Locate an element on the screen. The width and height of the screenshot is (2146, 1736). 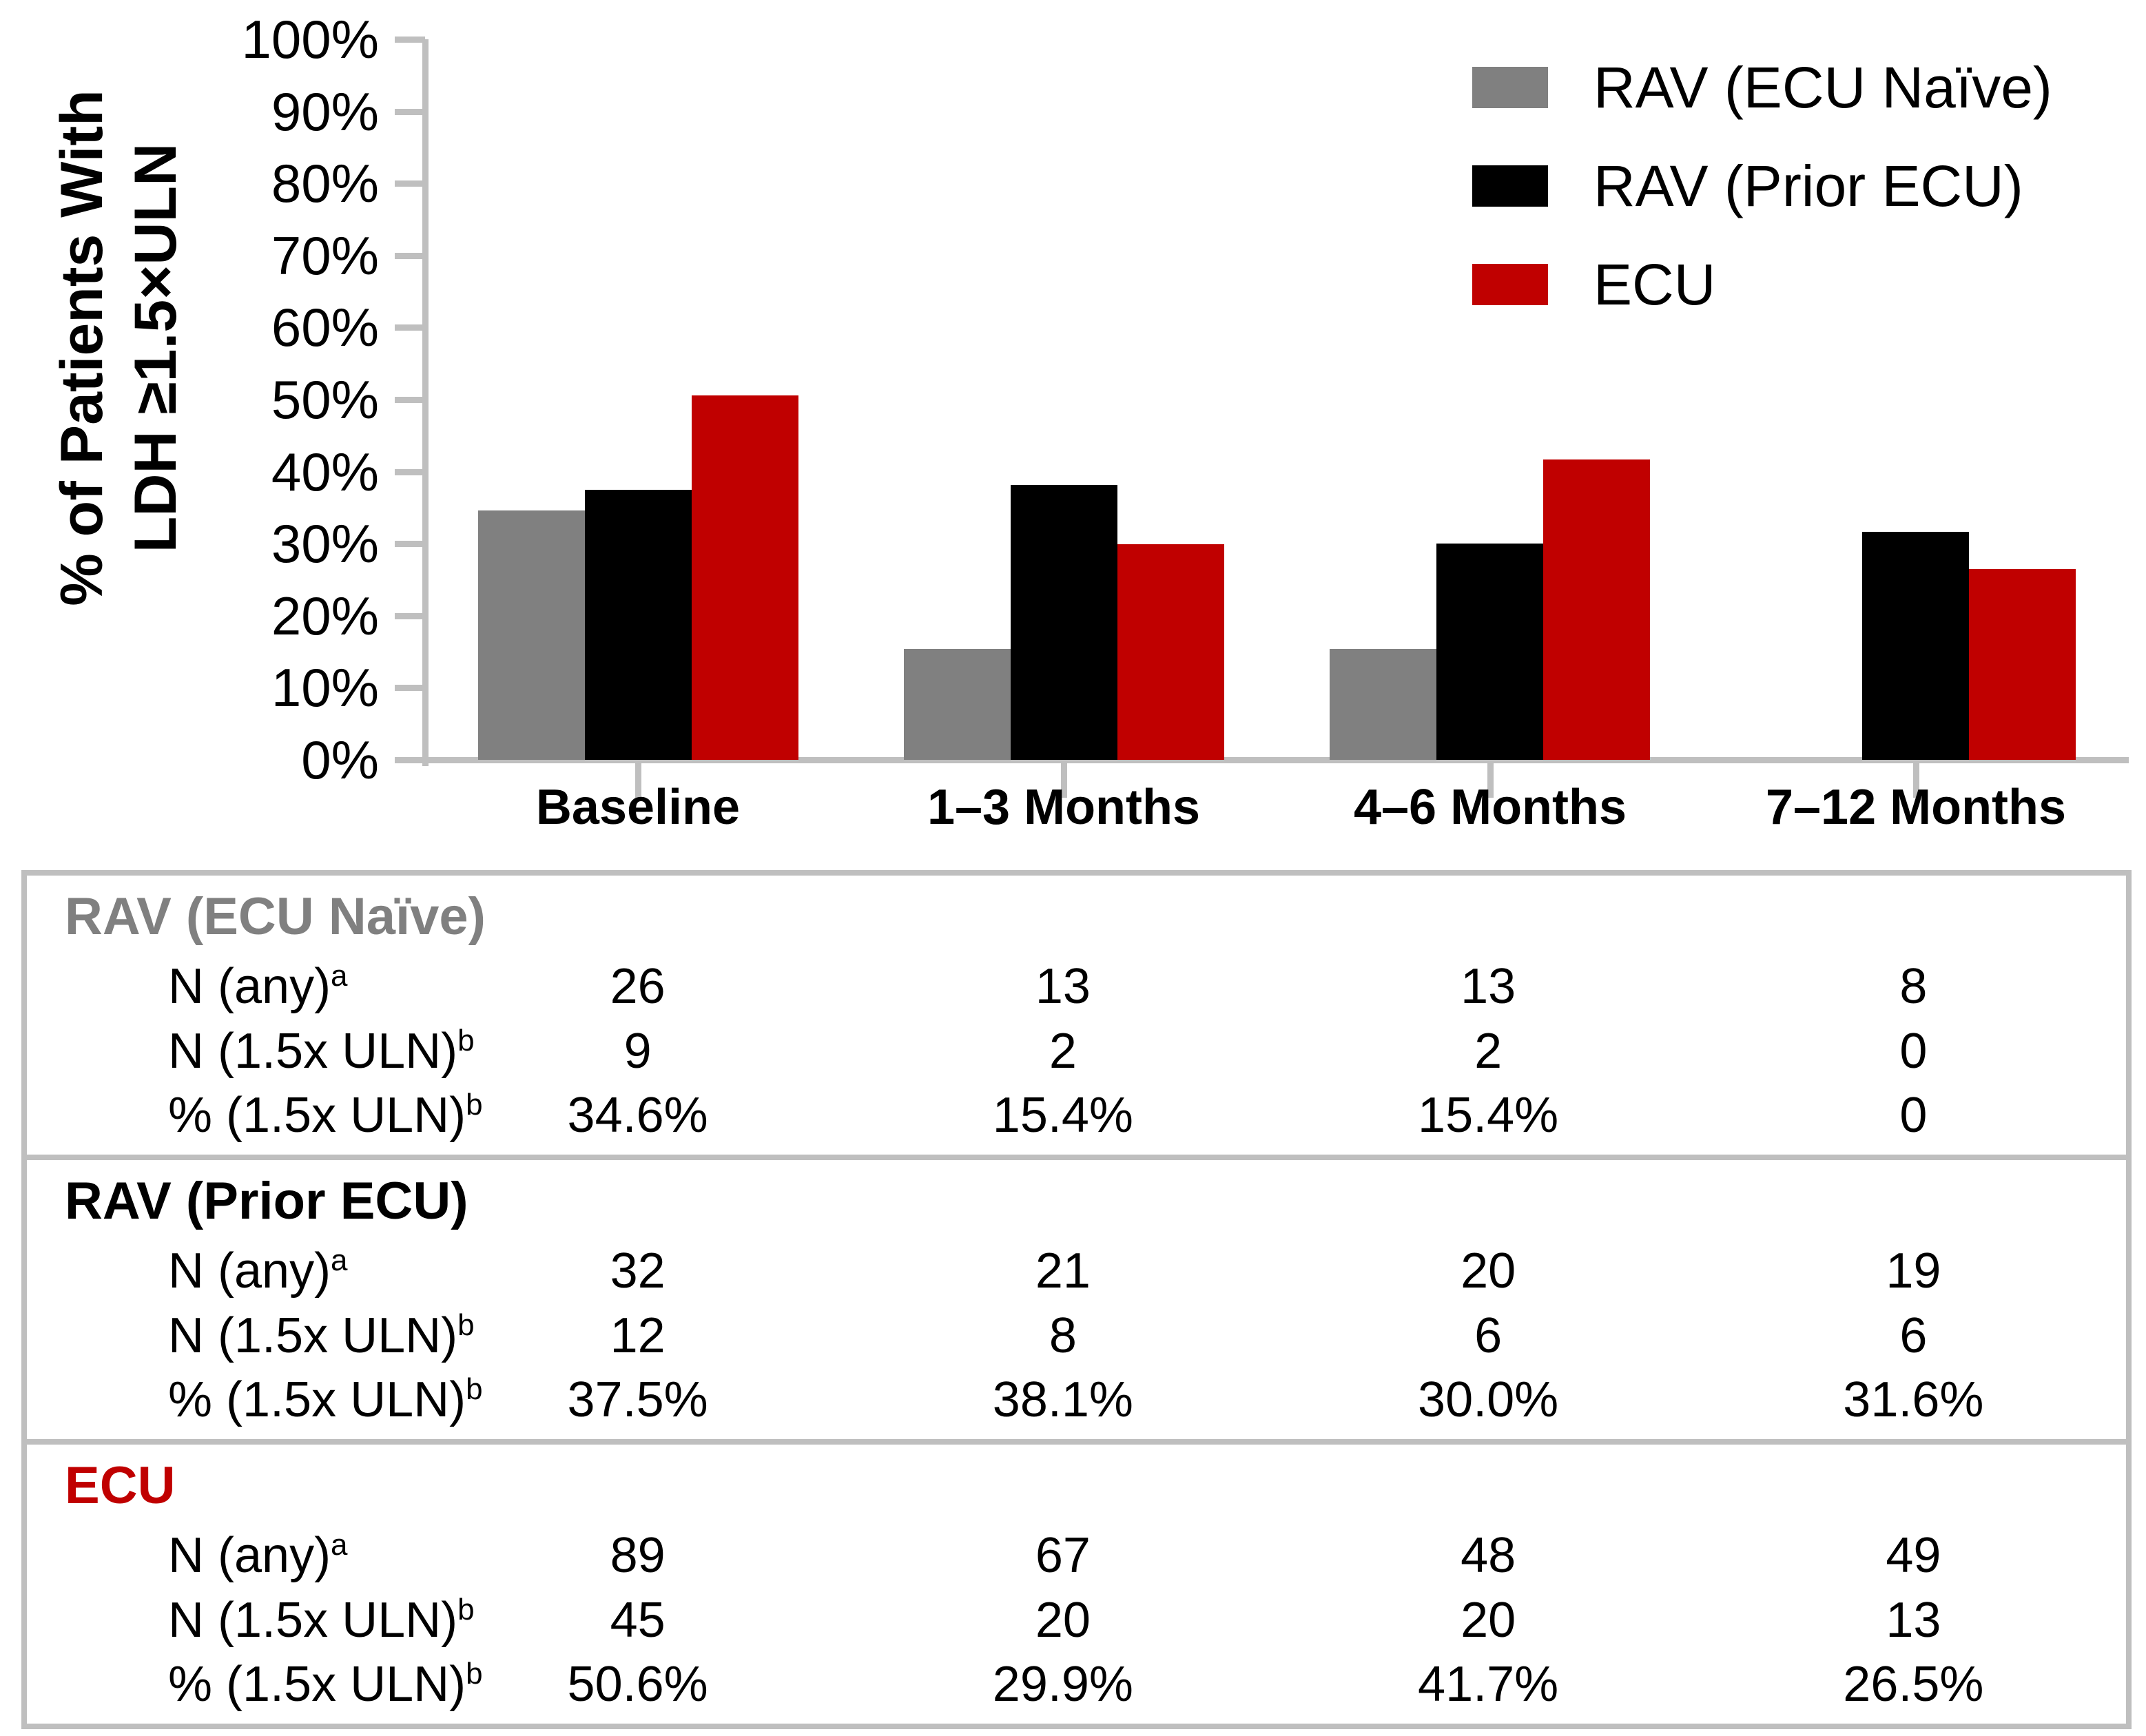
bar-rav-prior-ecu--3 is located at coordinates (1489, 652).